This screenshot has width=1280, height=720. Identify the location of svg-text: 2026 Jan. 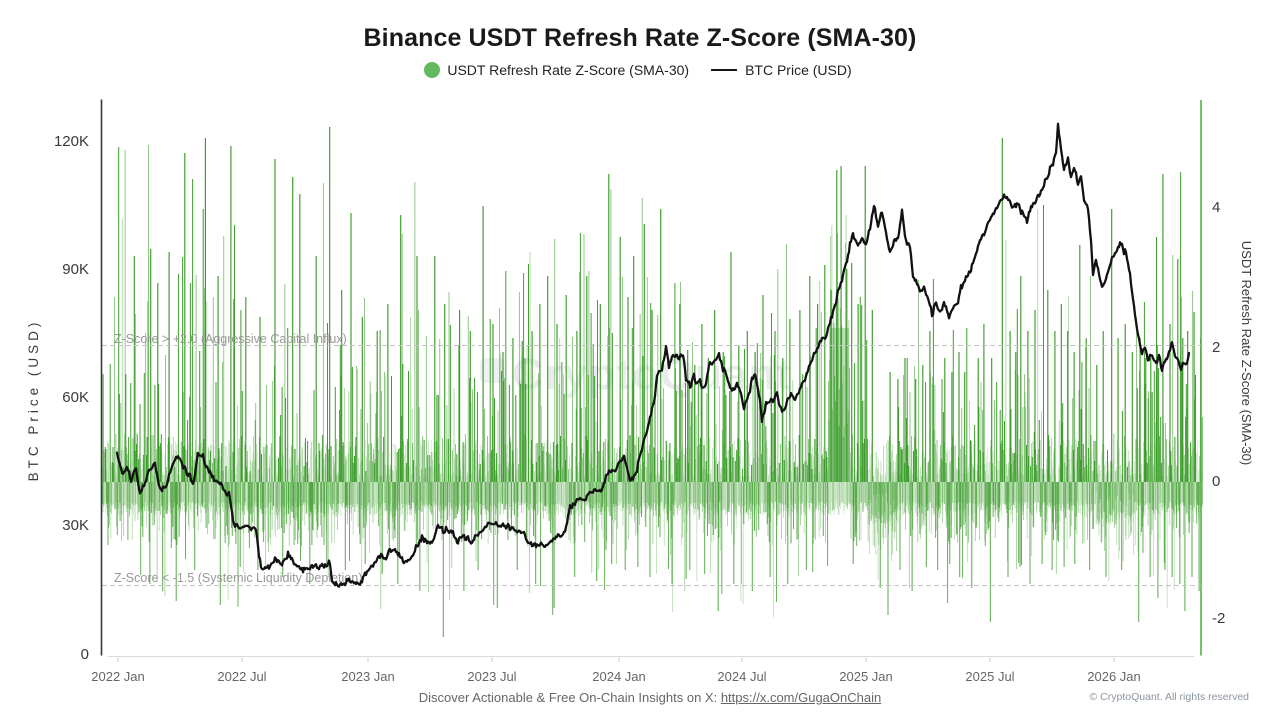
(1114, 676).